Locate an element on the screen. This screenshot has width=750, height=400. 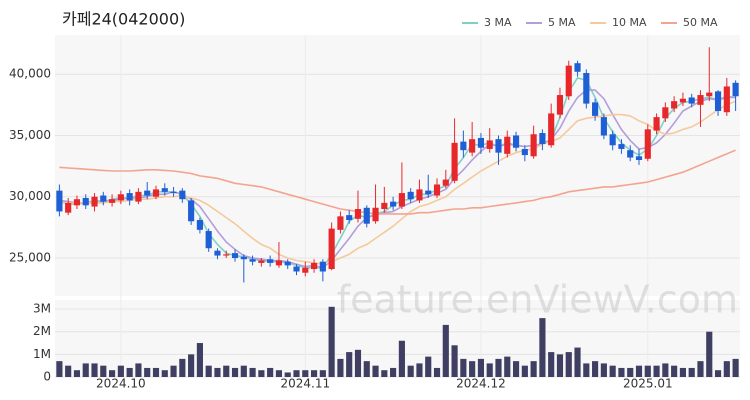
y-tick-label: 40,000 is located at coordinates (30, 74).